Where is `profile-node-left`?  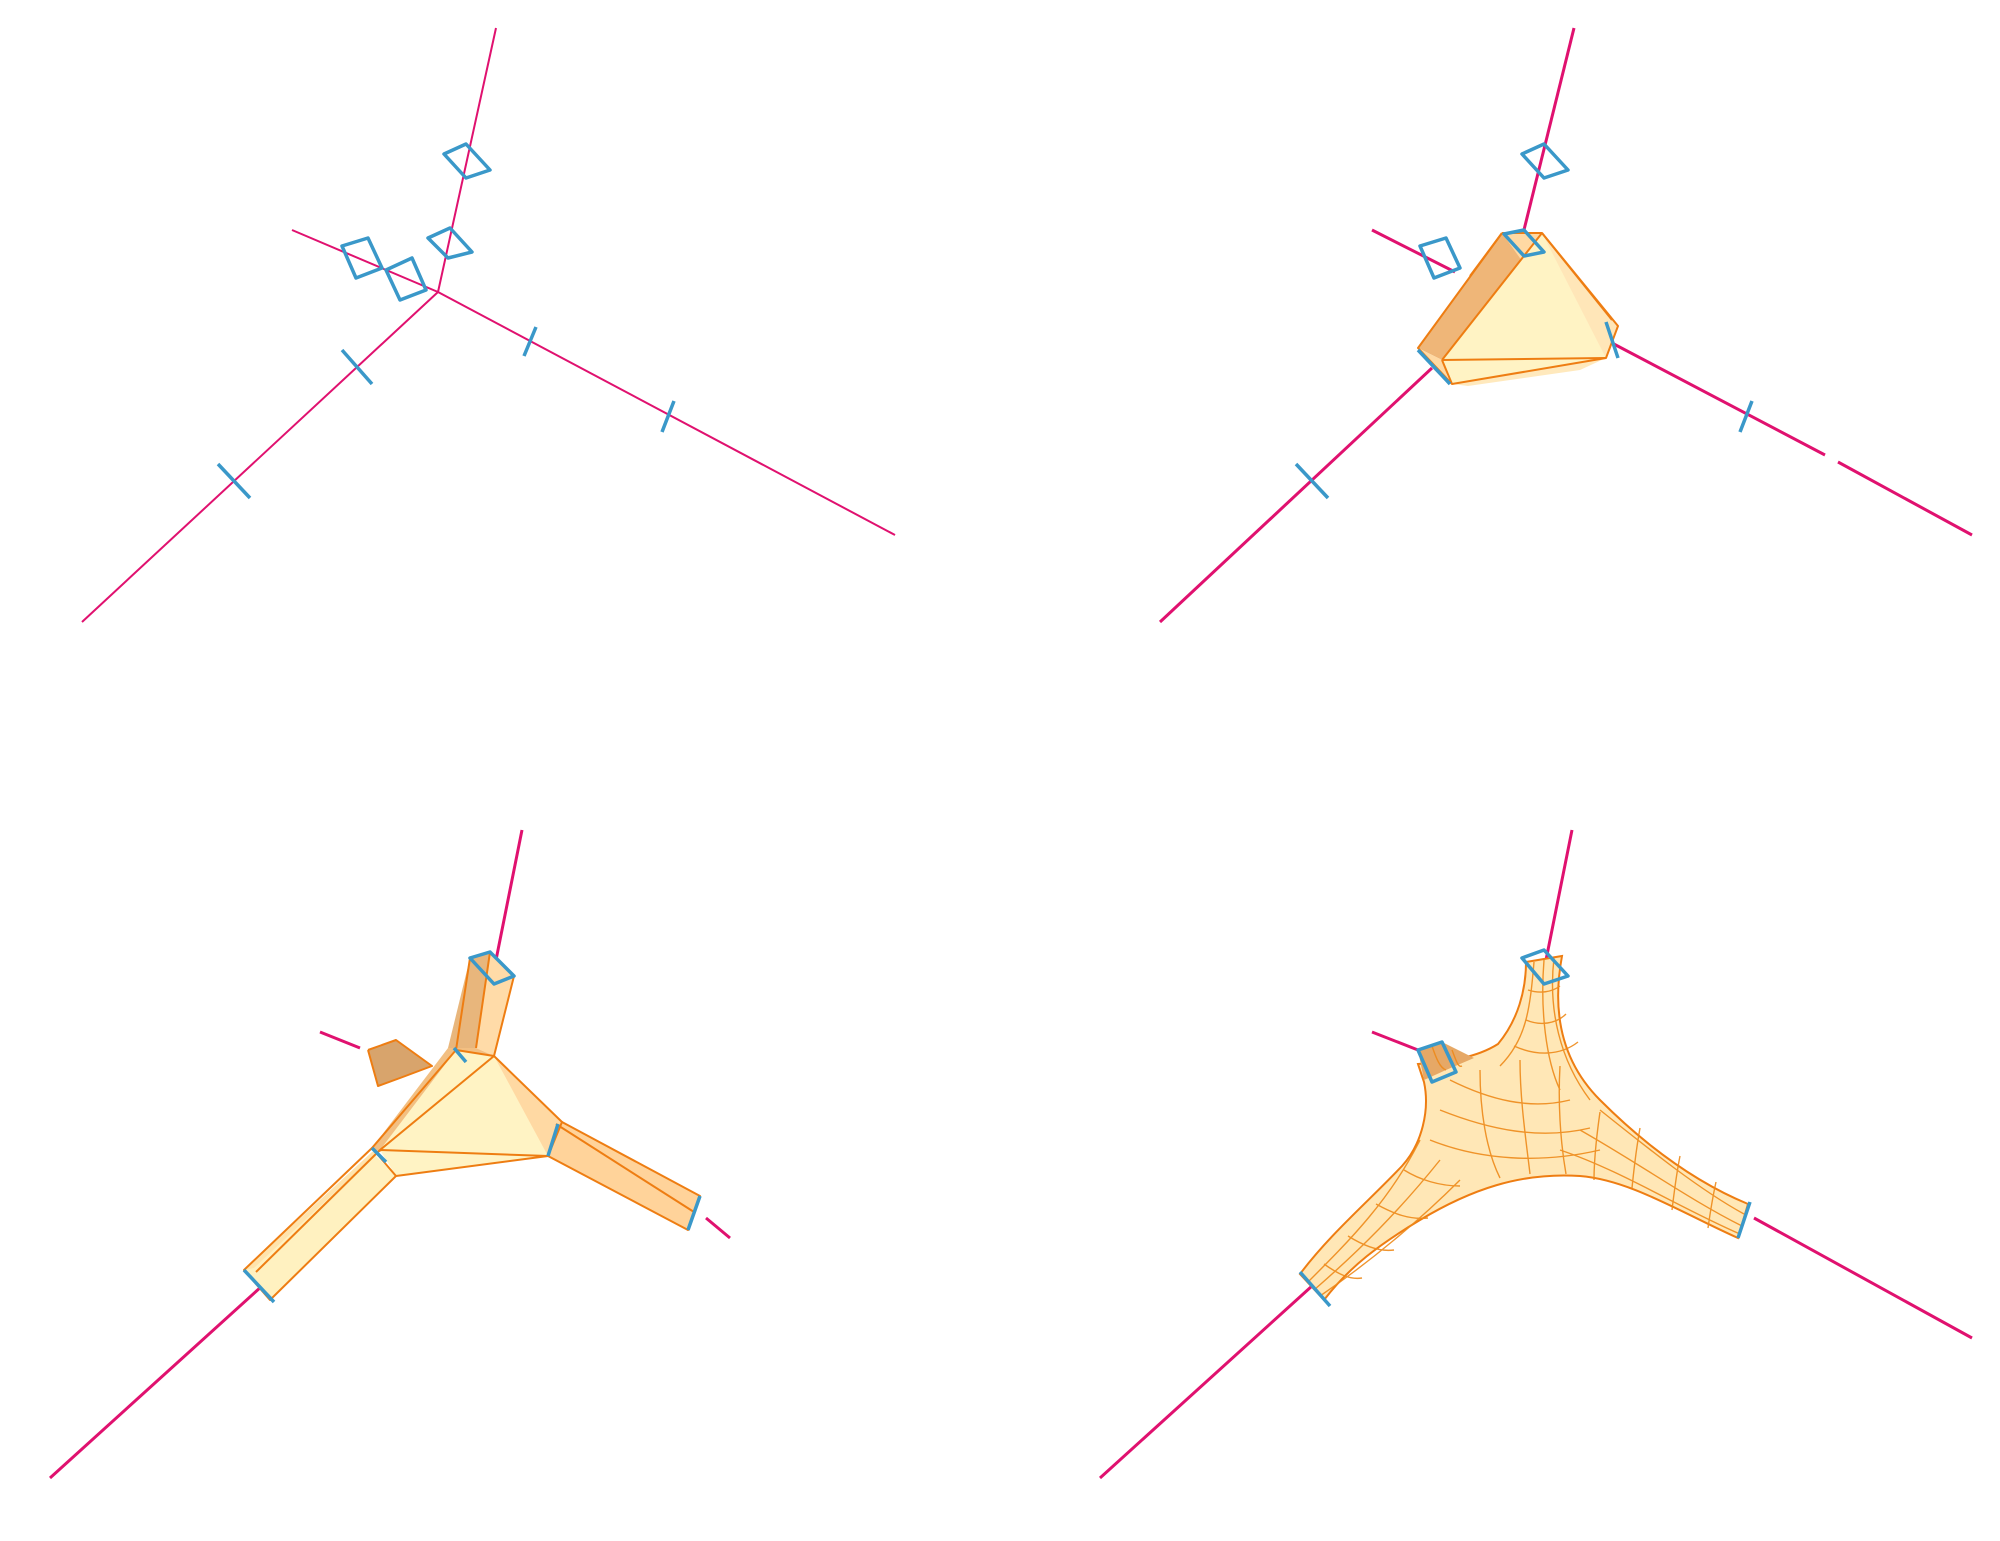 profile-node-left is located at coordinates (460, 1055).